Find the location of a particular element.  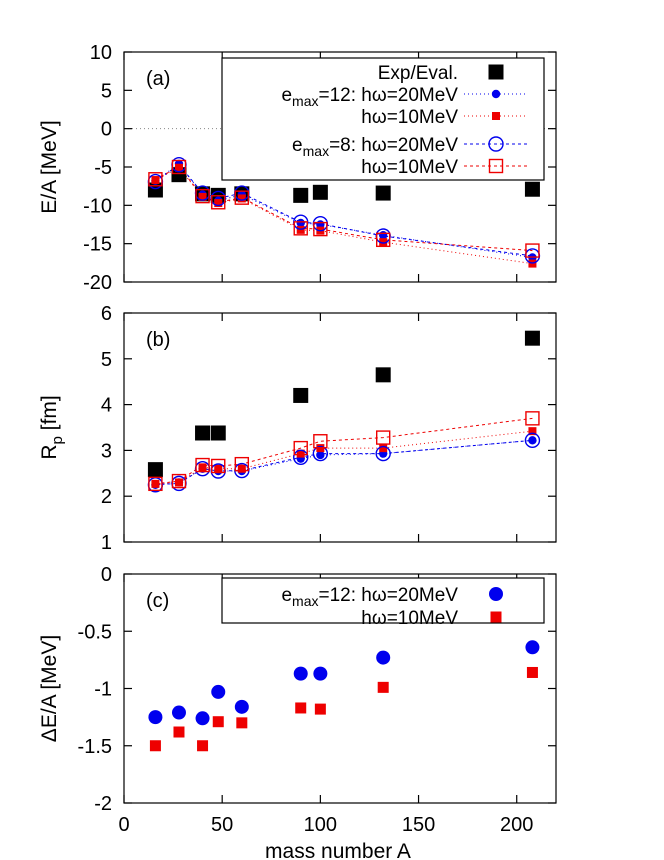

y-axis-label: ΔE/A [MeV] is located at coordinates (49, 688).